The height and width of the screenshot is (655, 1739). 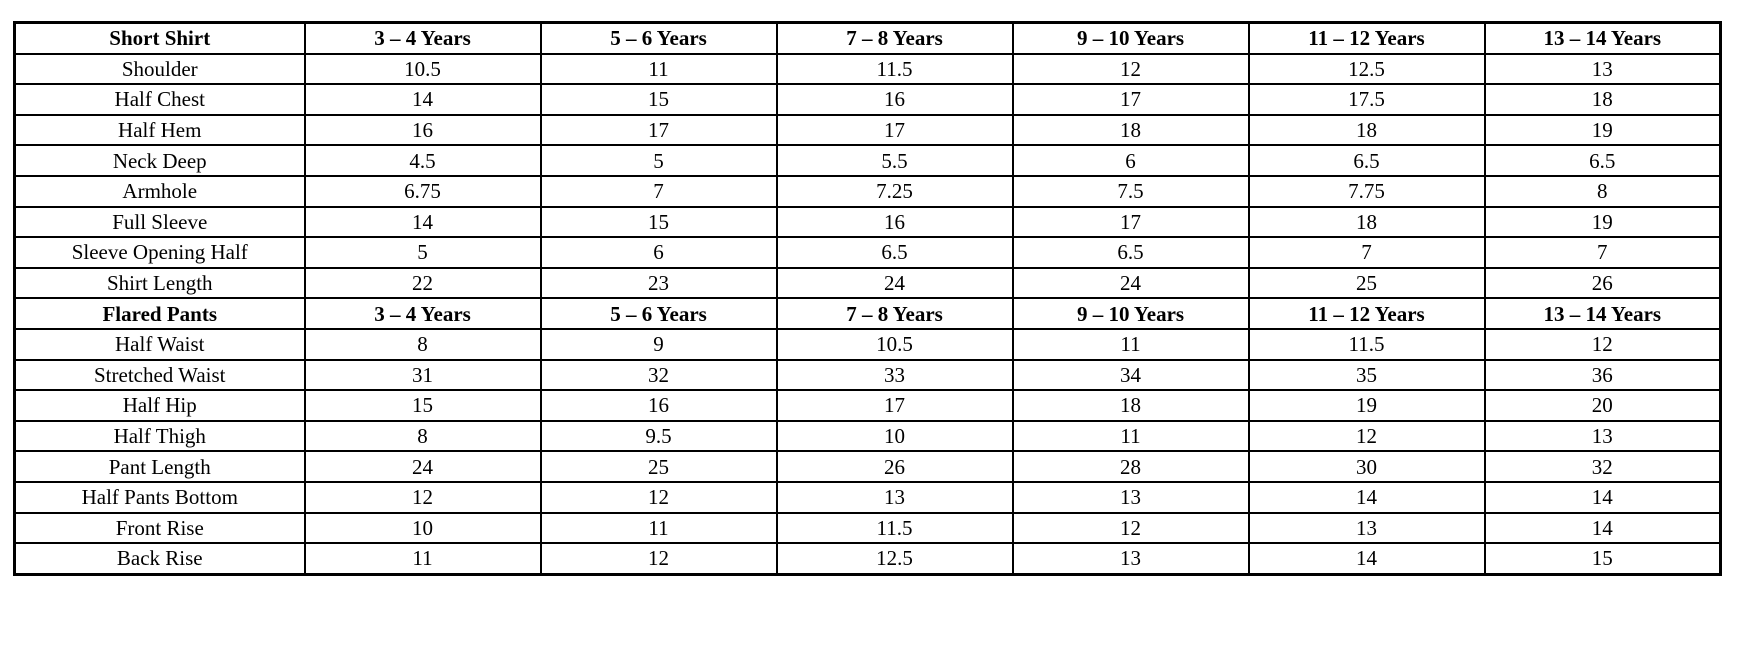 I want to click on table-row-half-waist: Half Waist 8 9 10.5 11 11.5 12, so click(x=867, y=344).